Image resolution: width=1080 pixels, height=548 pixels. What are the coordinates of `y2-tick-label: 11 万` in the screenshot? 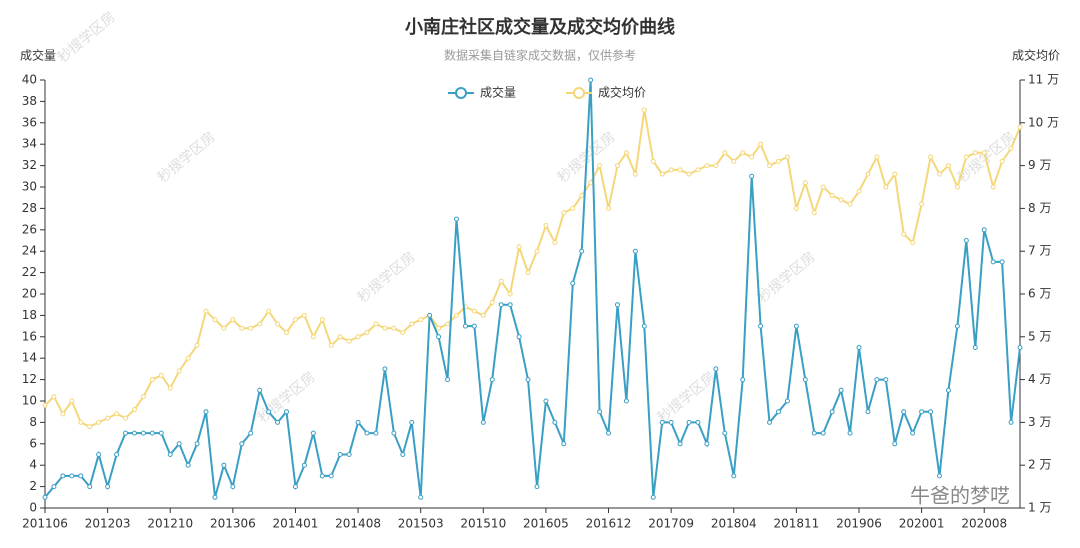 It's located at (1043, 80).